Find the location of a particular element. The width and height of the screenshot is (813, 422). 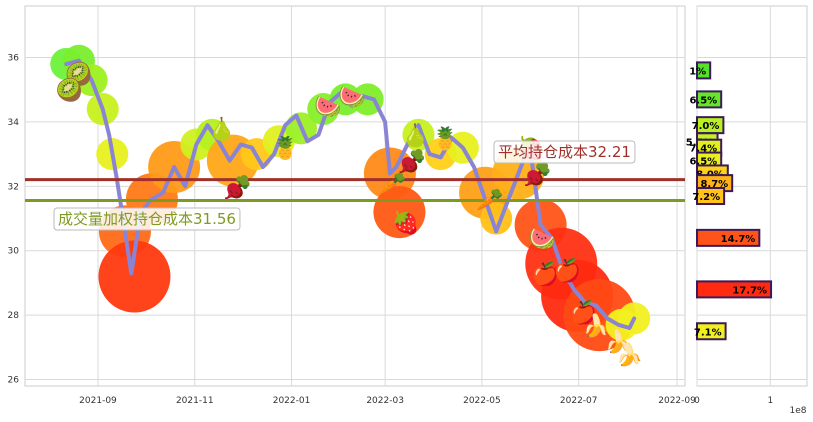

chip-bar: 1% is located at coordinates (700, 70).